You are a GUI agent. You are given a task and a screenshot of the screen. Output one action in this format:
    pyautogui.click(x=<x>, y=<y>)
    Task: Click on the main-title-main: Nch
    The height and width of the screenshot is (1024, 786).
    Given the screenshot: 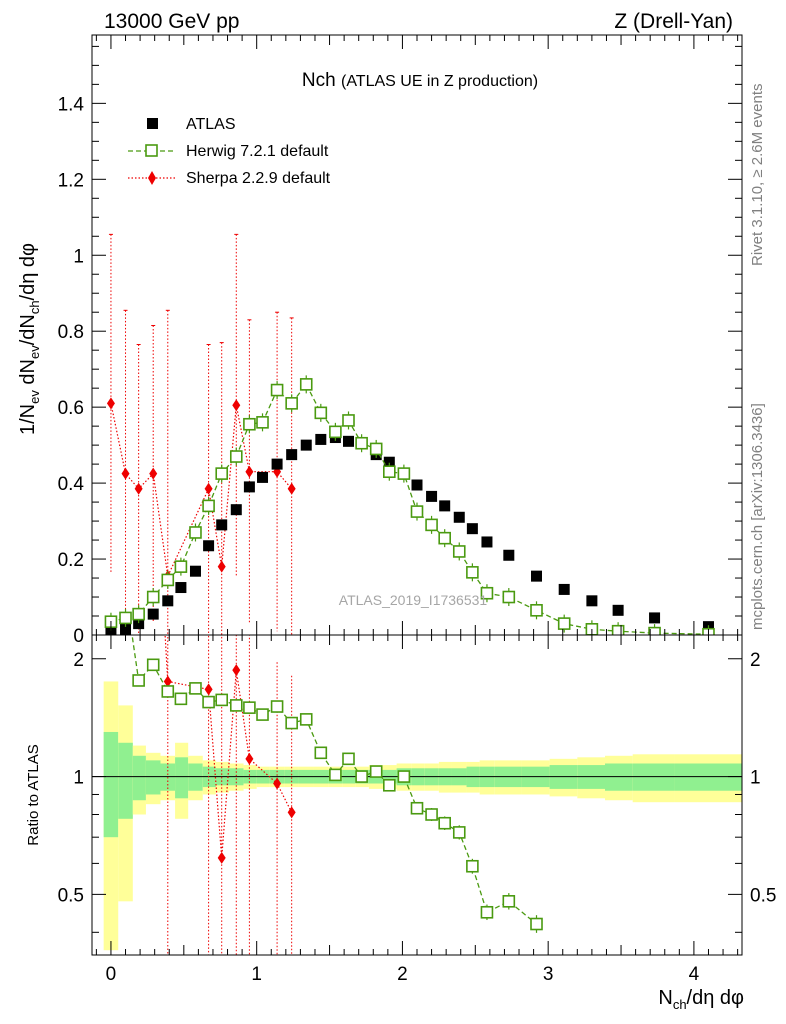 What is the action you would take?
    pyautogui.click(x=319, y=80)
    